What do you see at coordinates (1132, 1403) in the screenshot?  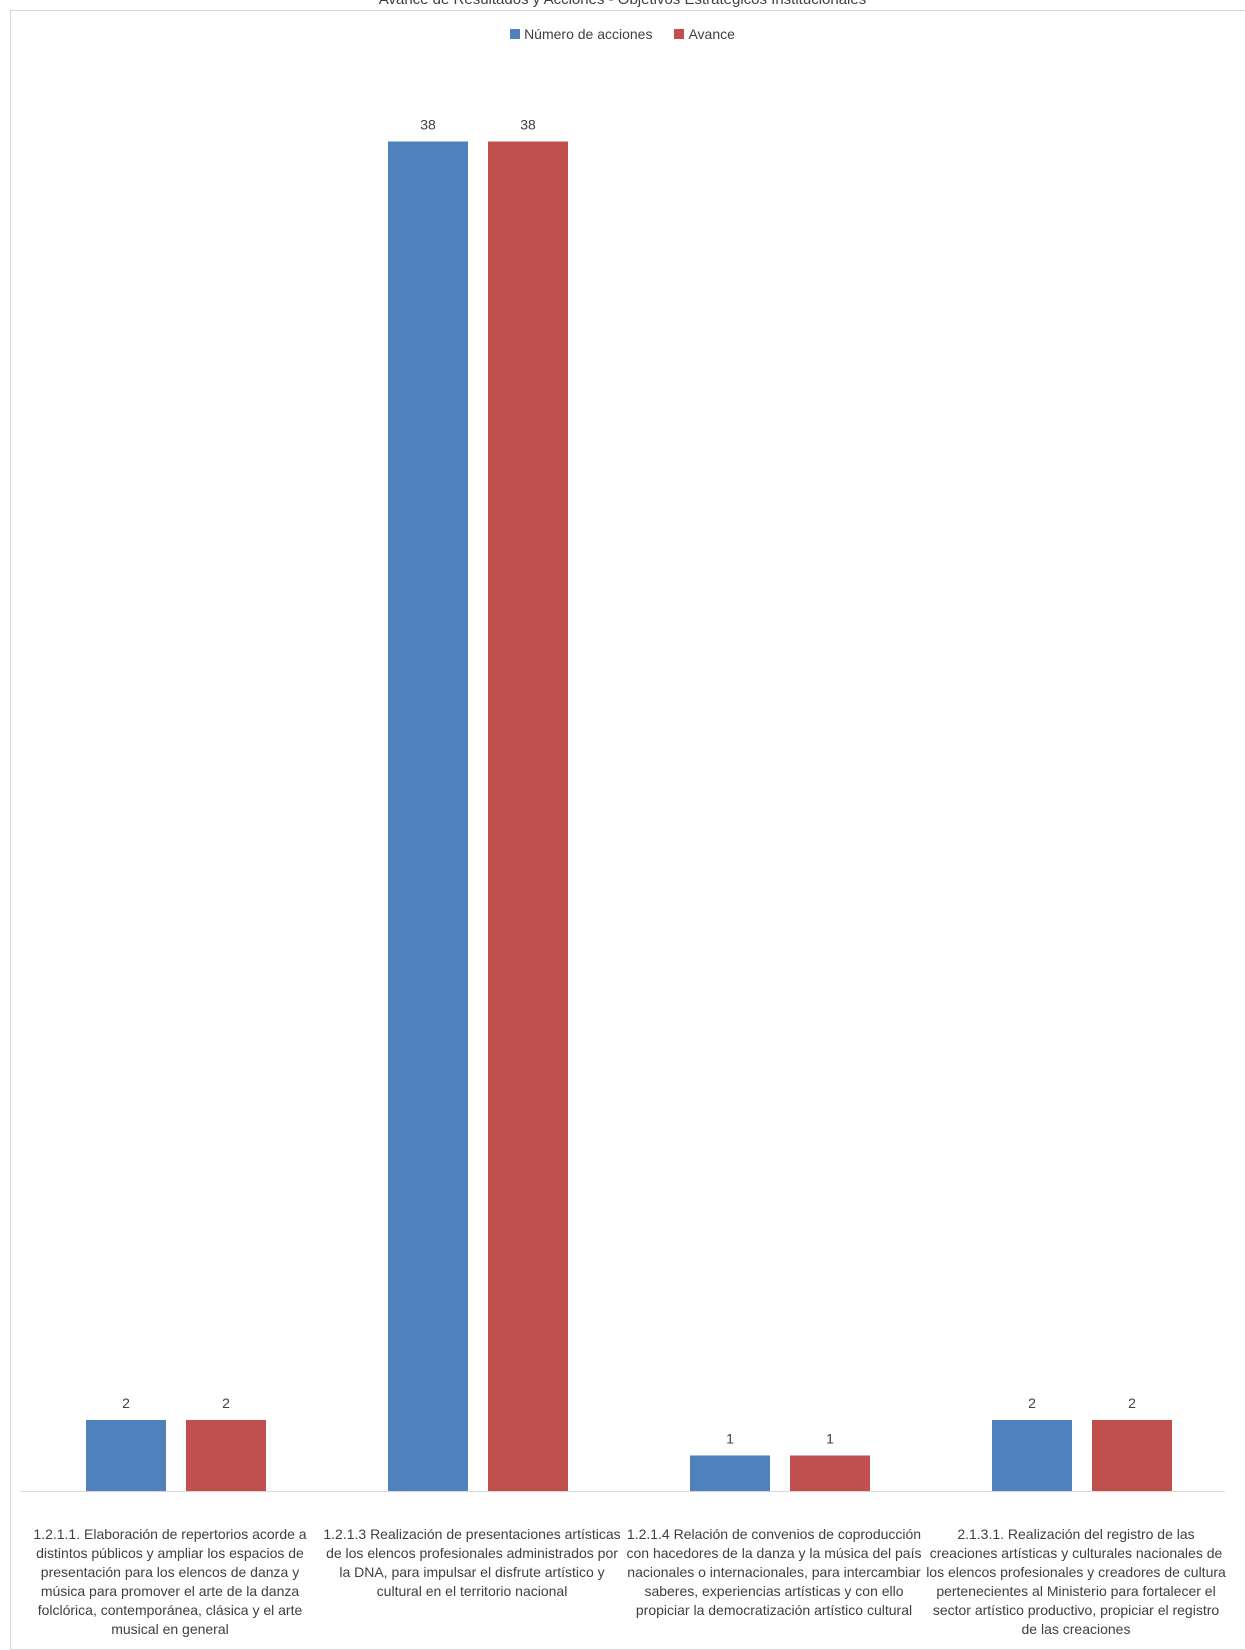 I see `data-label-series-1-category-3: 2` at bounding box center [1132, 1403].